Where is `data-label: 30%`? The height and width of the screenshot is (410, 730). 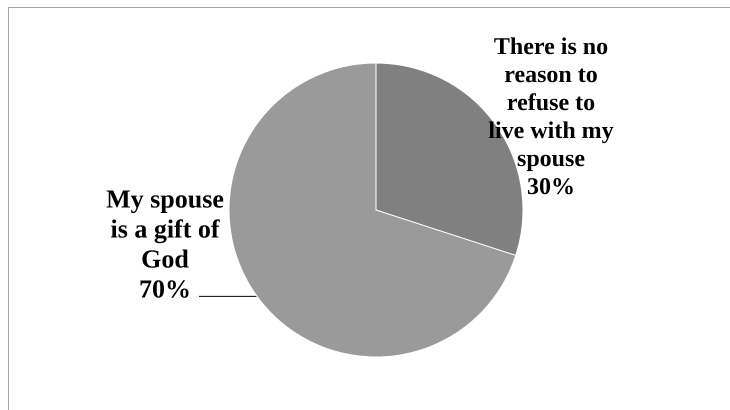
data-label: 30% is located at coordinates (551, 187).